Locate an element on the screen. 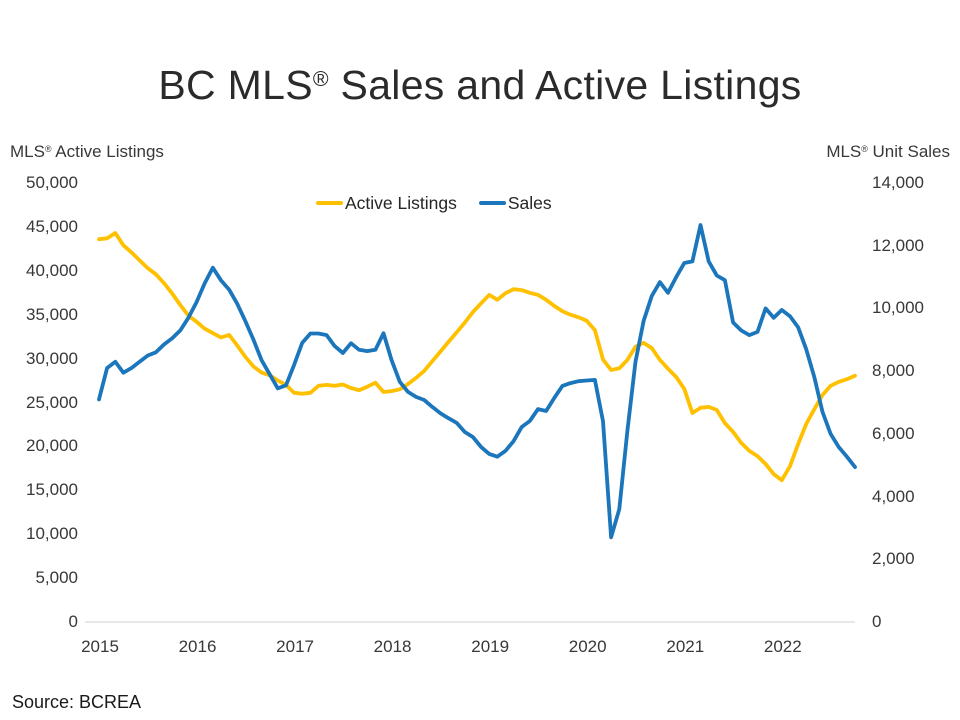 This screenshot has height=720, width=960. x-axis-year-label: 2020 is located at coordinates (587, 646).